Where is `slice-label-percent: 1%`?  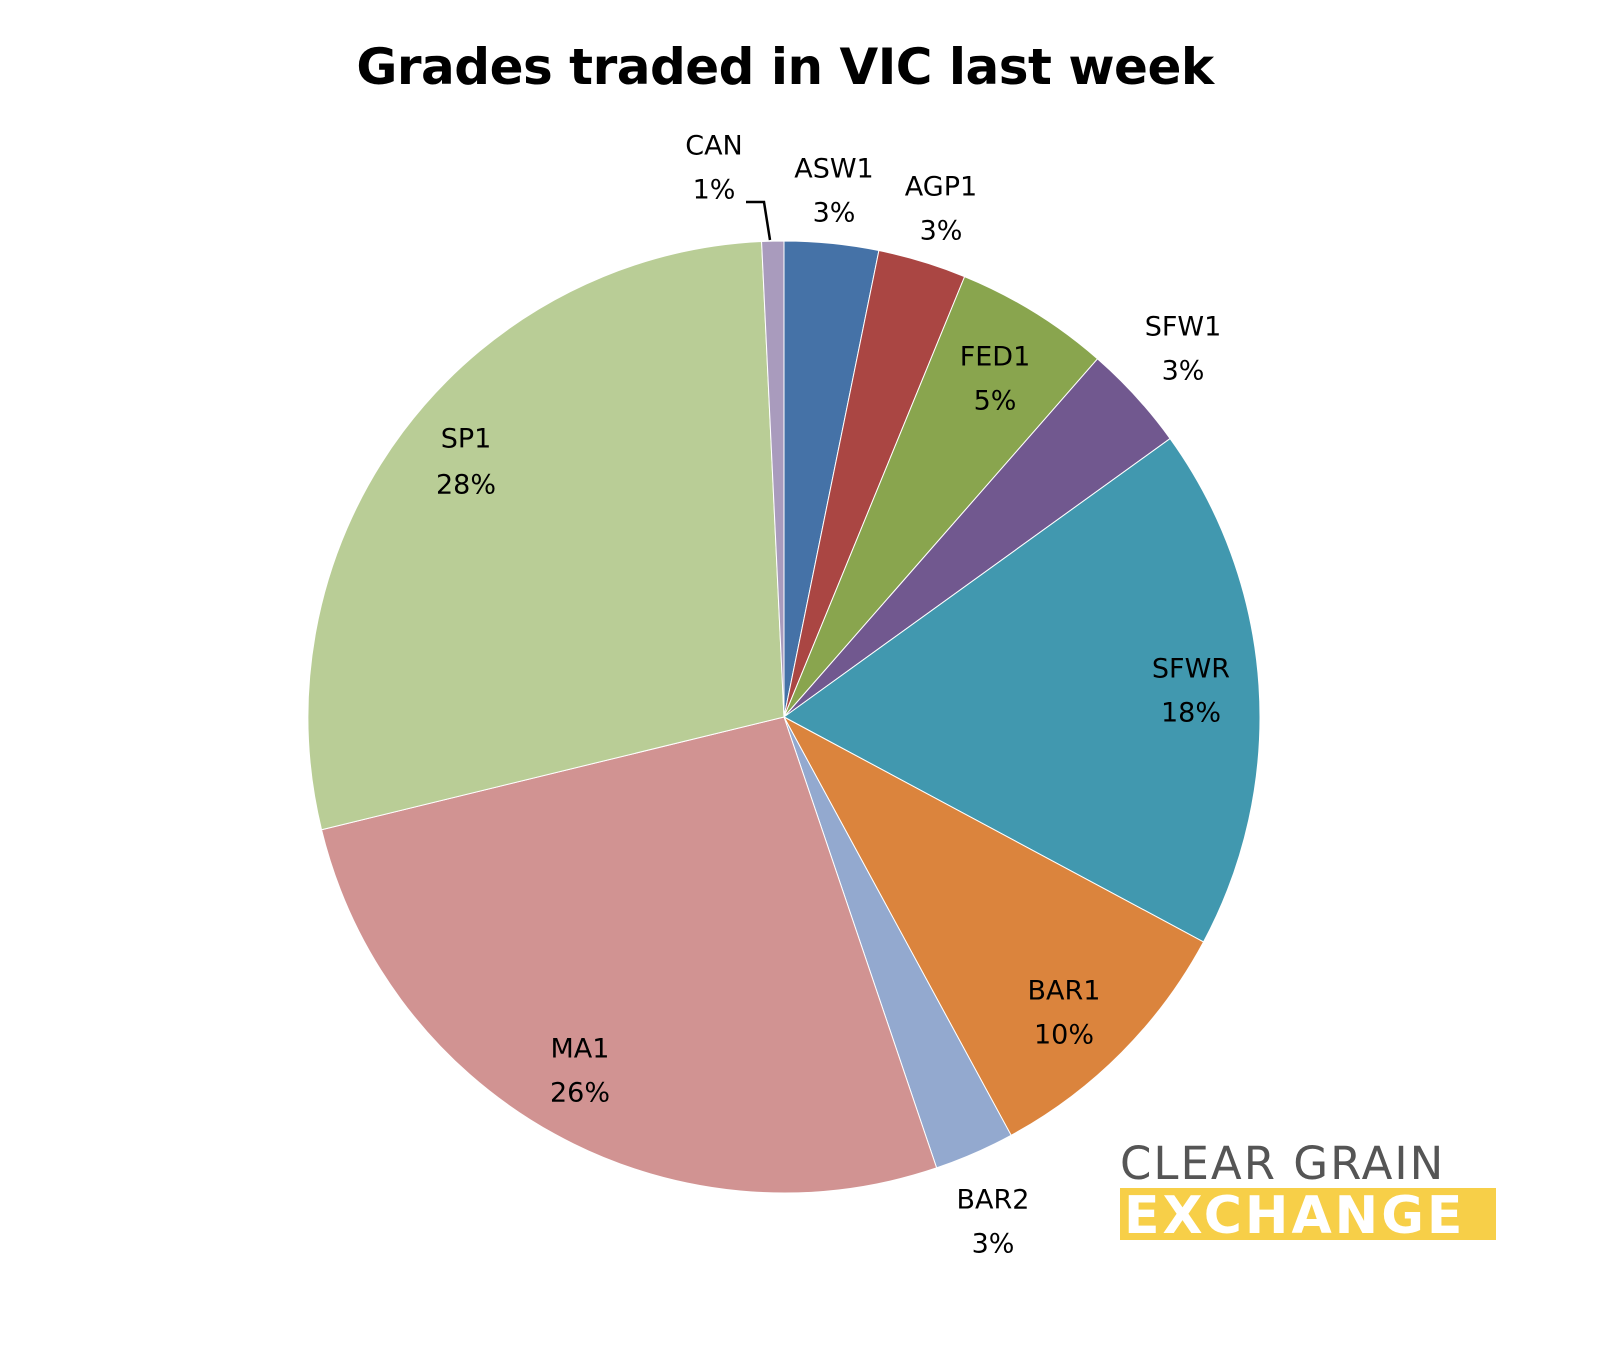
slice-label-percent: 1% is located at coordinates (714, 190).